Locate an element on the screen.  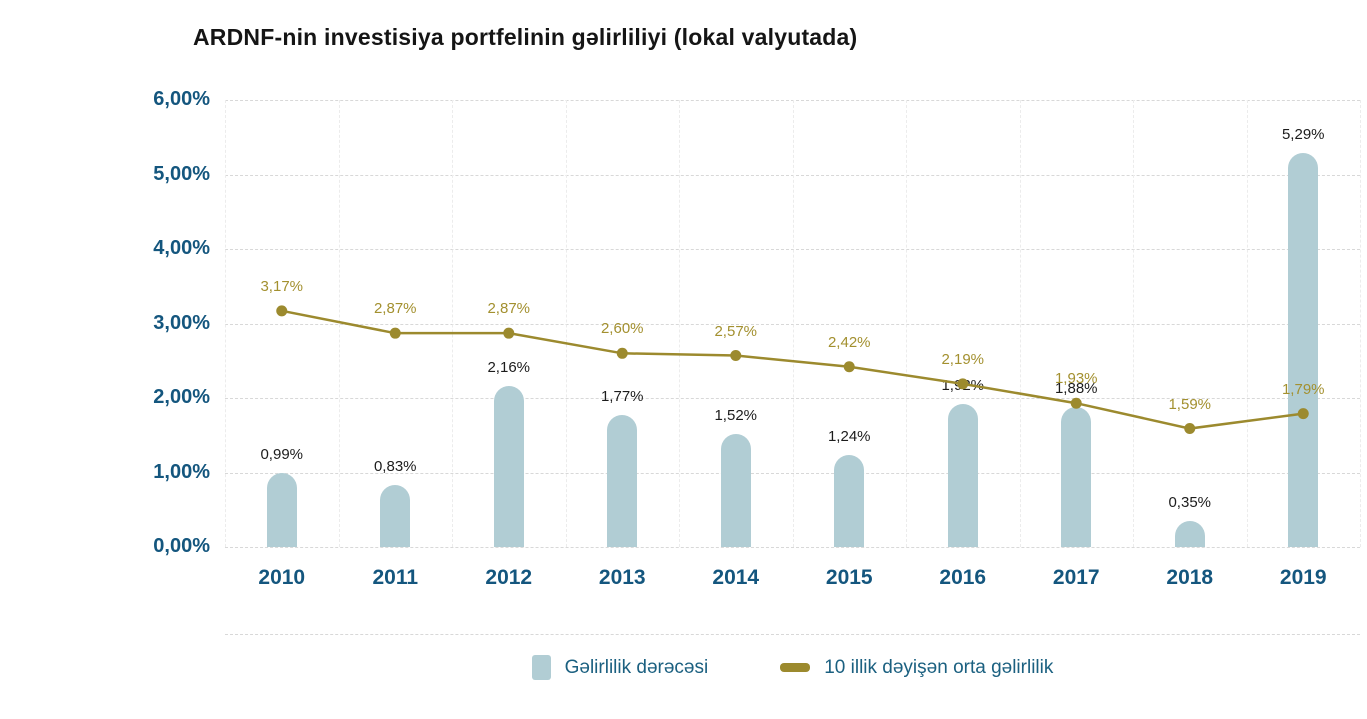
line-point-2019 is located at coordinates (1303, 414).